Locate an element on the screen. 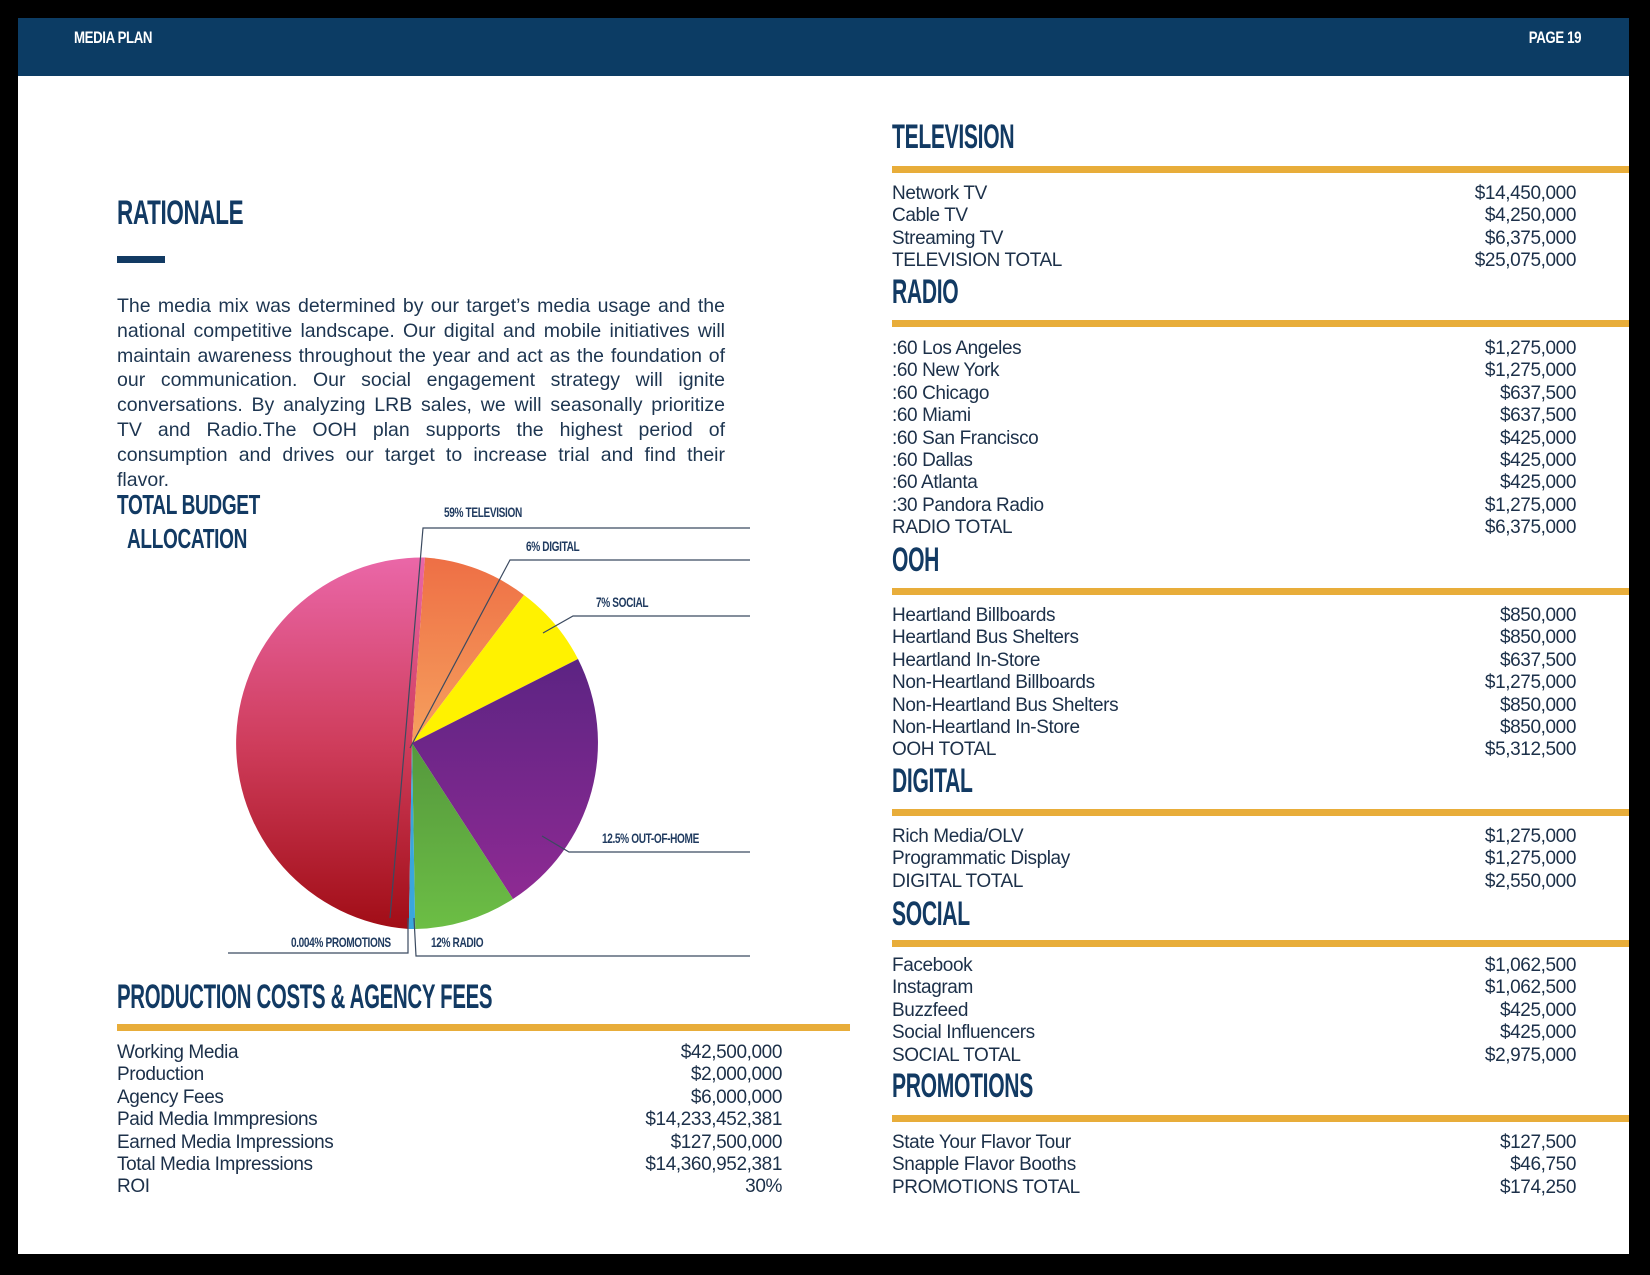  table-row: Rich Media/OLV $1,275,000 is located at coordinates (1234, 836).